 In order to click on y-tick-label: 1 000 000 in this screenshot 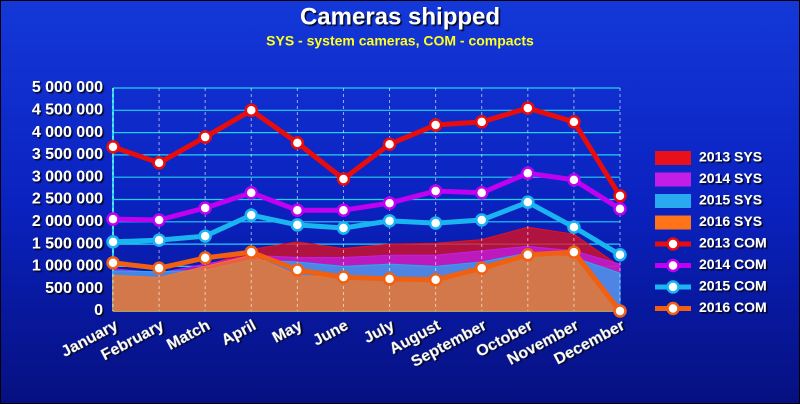, I will do `click(67, 266)`.